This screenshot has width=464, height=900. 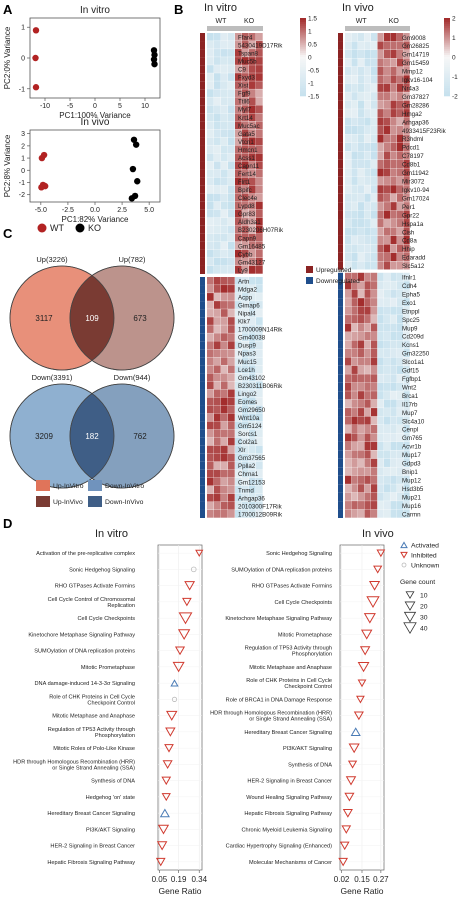 What do you see at coordinates (314, 71) in the screenshot?
I see `heatmap-colorbar-tick: -0.5` at bounding box center [314, 71].